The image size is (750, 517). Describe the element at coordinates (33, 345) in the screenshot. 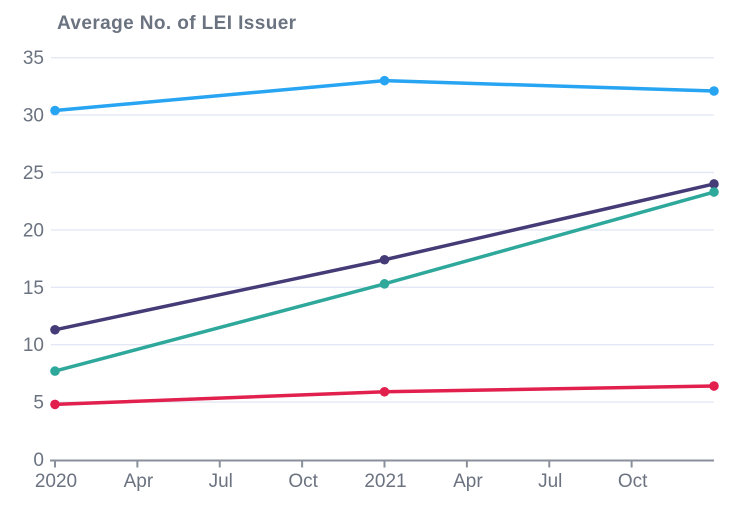

I see `y-axis-label: 10` at that location.